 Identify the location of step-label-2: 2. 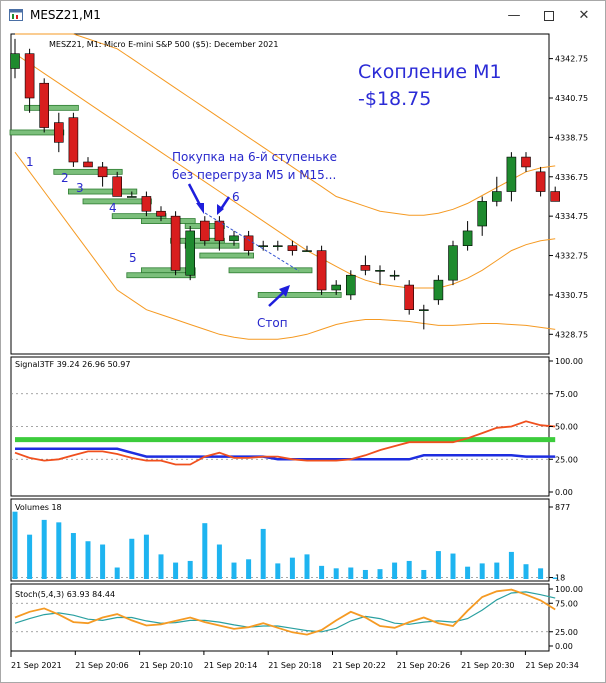
(65, 178).